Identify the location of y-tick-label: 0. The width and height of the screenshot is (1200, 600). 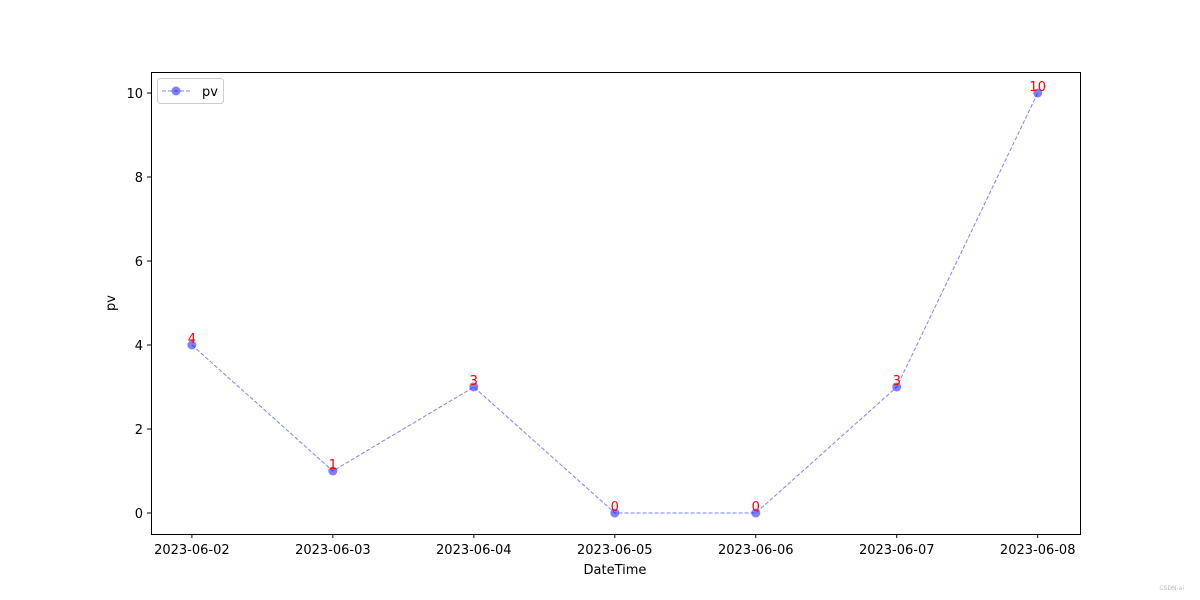
(139, 514).